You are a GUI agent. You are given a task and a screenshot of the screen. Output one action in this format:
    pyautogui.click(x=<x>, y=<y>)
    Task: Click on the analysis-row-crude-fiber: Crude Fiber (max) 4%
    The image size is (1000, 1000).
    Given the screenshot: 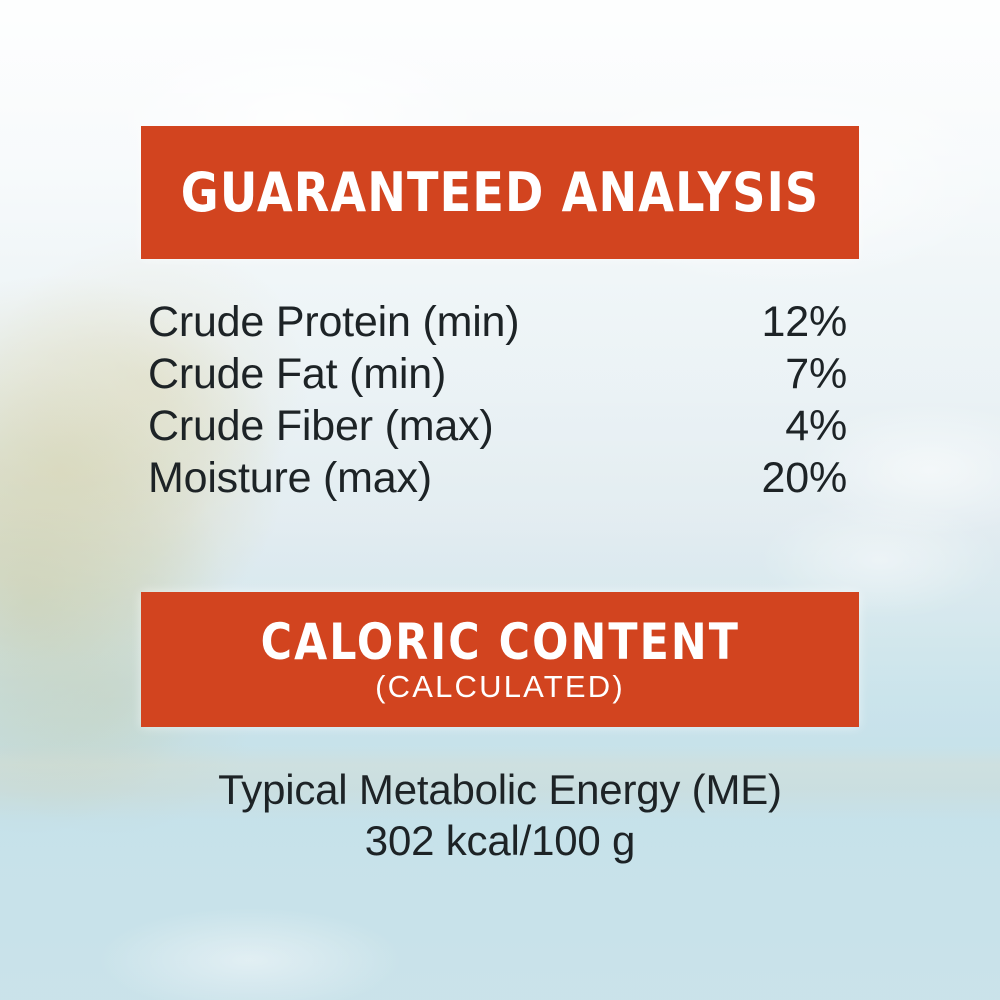 What is the action you would take?
    pyautogui.click(x=497, y=426)
    